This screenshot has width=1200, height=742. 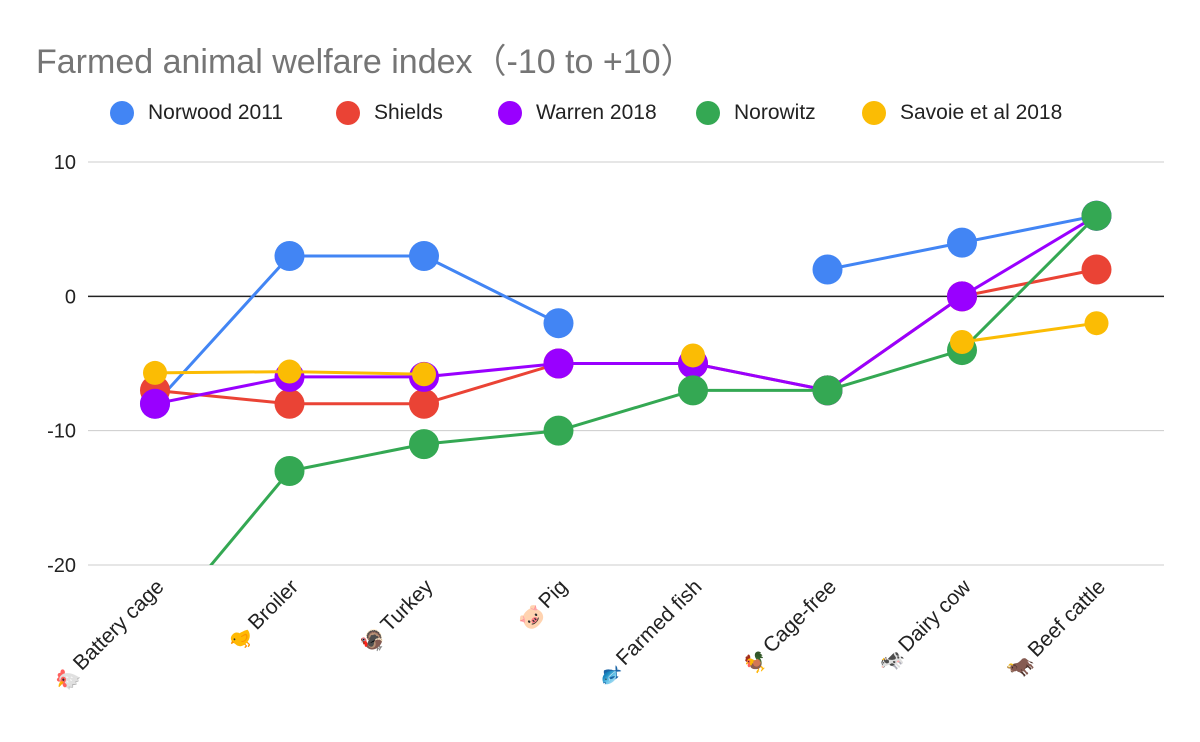 I want to click on legend-item: Norowitz, so click(x=756, y=113).